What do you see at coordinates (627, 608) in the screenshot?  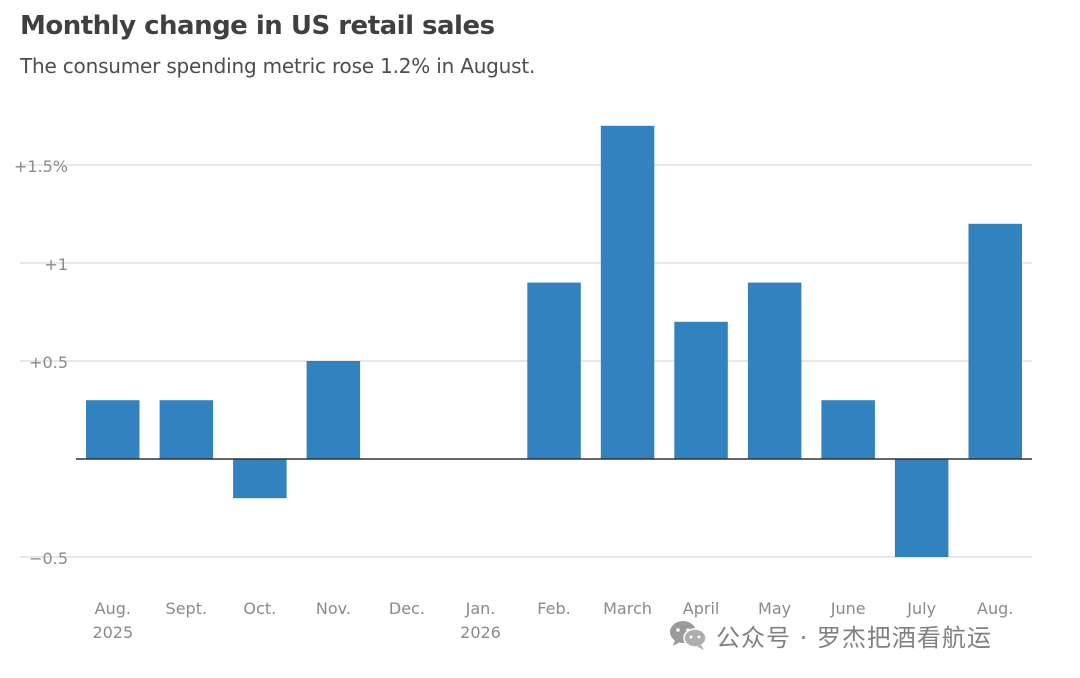 I see `x-tick-label: March` at bounding box center [627, 608].